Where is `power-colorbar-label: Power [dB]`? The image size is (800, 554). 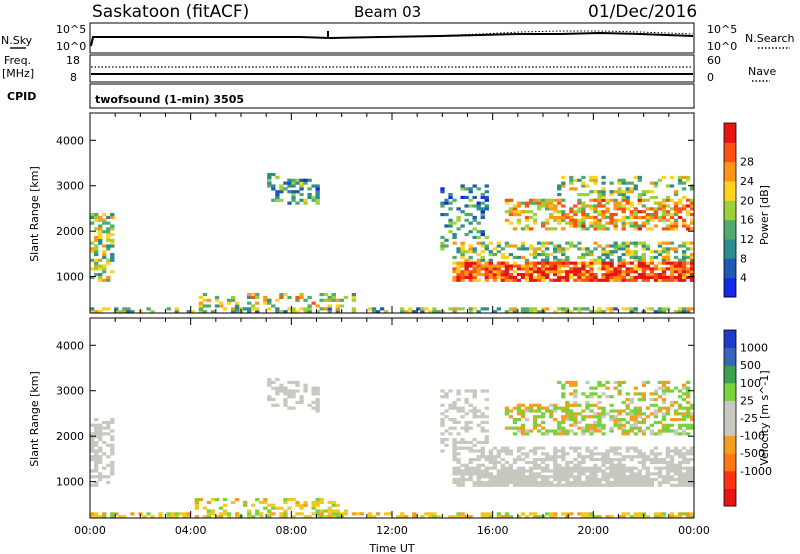
power-colorbar-label: Power [dB] is located at coordinates (764, 215).